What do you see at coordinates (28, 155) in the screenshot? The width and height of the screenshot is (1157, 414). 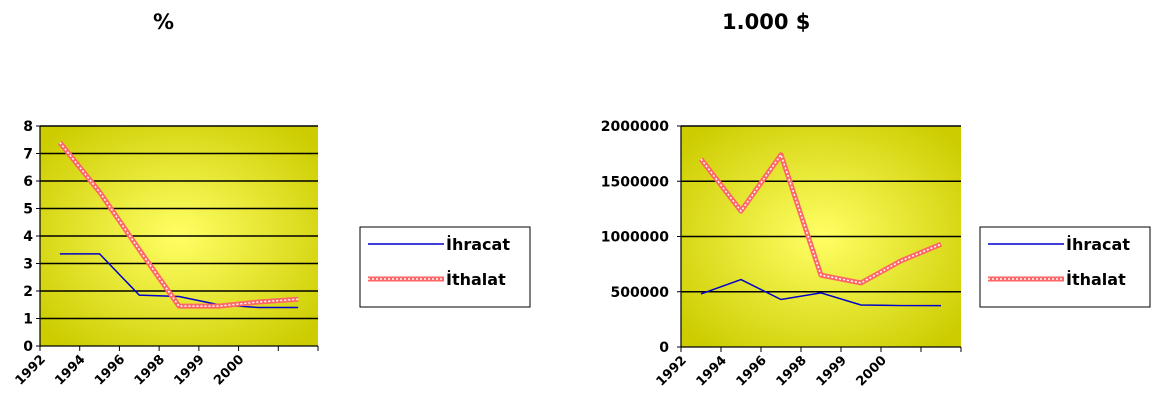 I see `y-tick-label: 7` at bounding box center [28, 155].